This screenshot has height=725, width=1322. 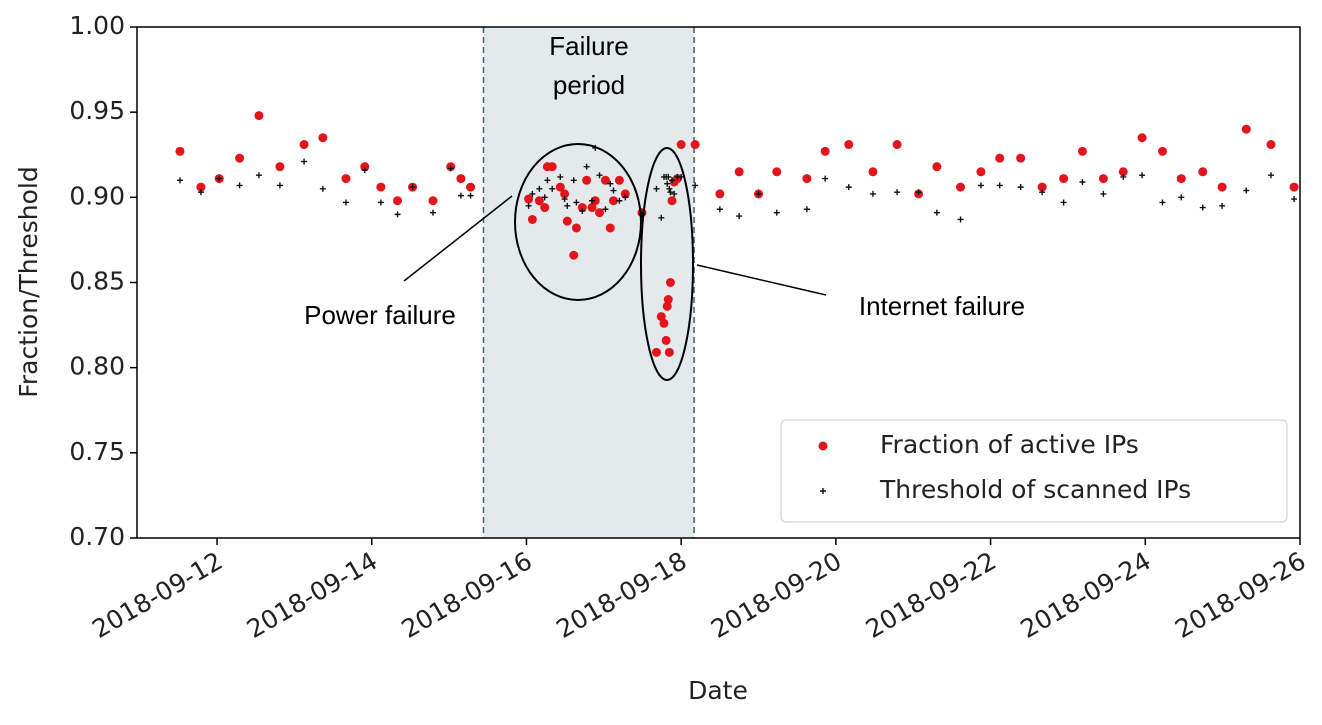 I want to click on y-tick-label: 0.80, so click(x=97, y=366).